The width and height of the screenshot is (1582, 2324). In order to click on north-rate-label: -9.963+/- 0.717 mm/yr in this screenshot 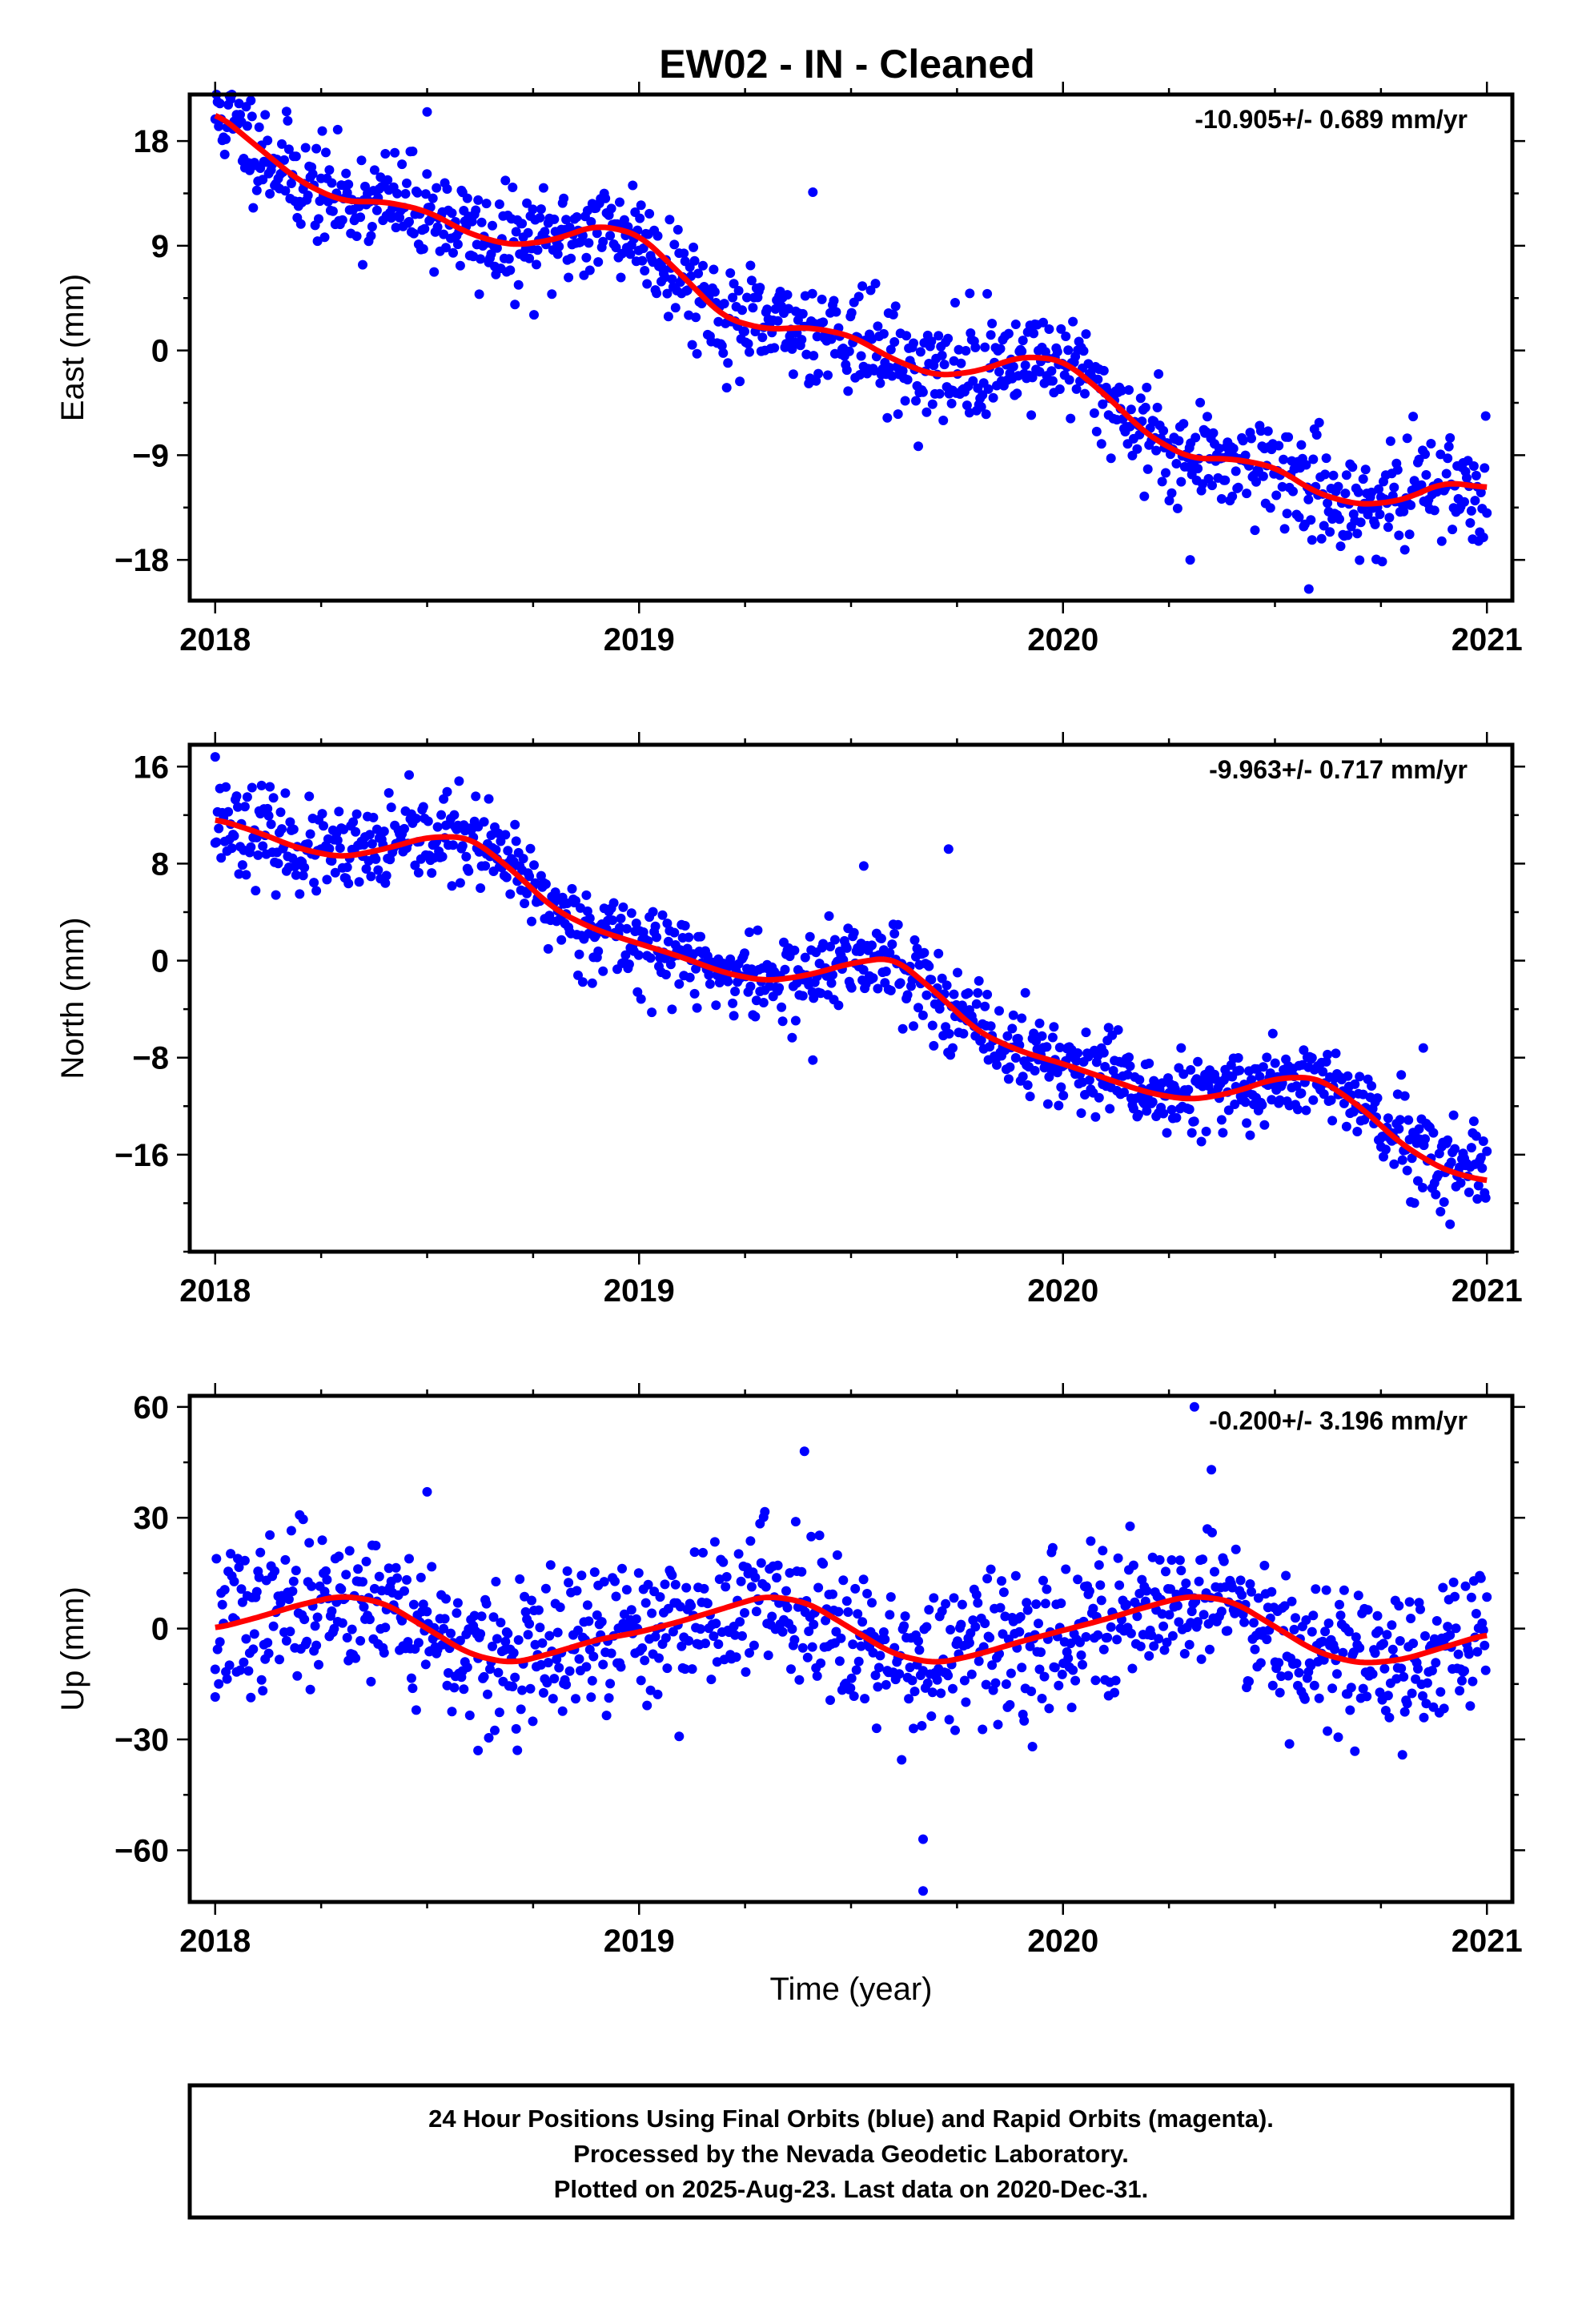, I will do `click(1338, 769)`.